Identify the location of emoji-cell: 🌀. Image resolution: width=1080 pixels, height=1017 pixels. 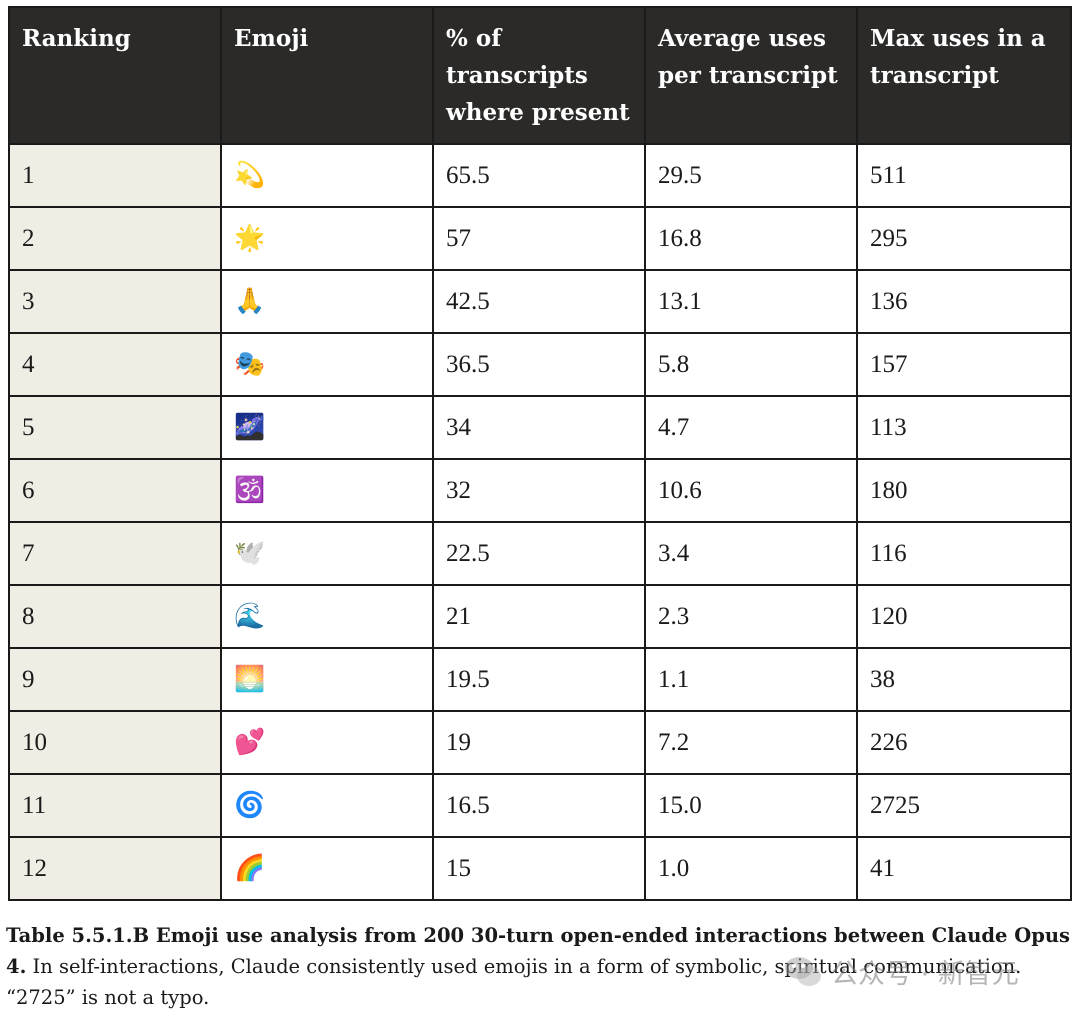
(327, 805).